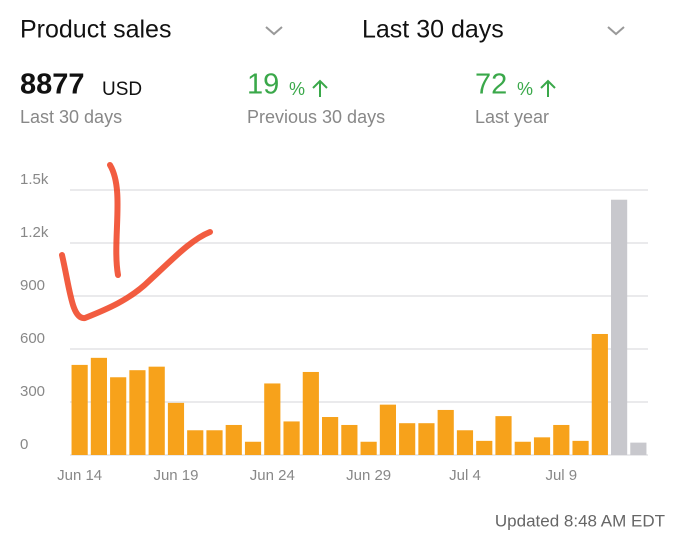 This screenshot has width=685, height=540. Describe the element at coordinates (95, 30) in the screenshot. I see `metric-select: Product sales` at that location.